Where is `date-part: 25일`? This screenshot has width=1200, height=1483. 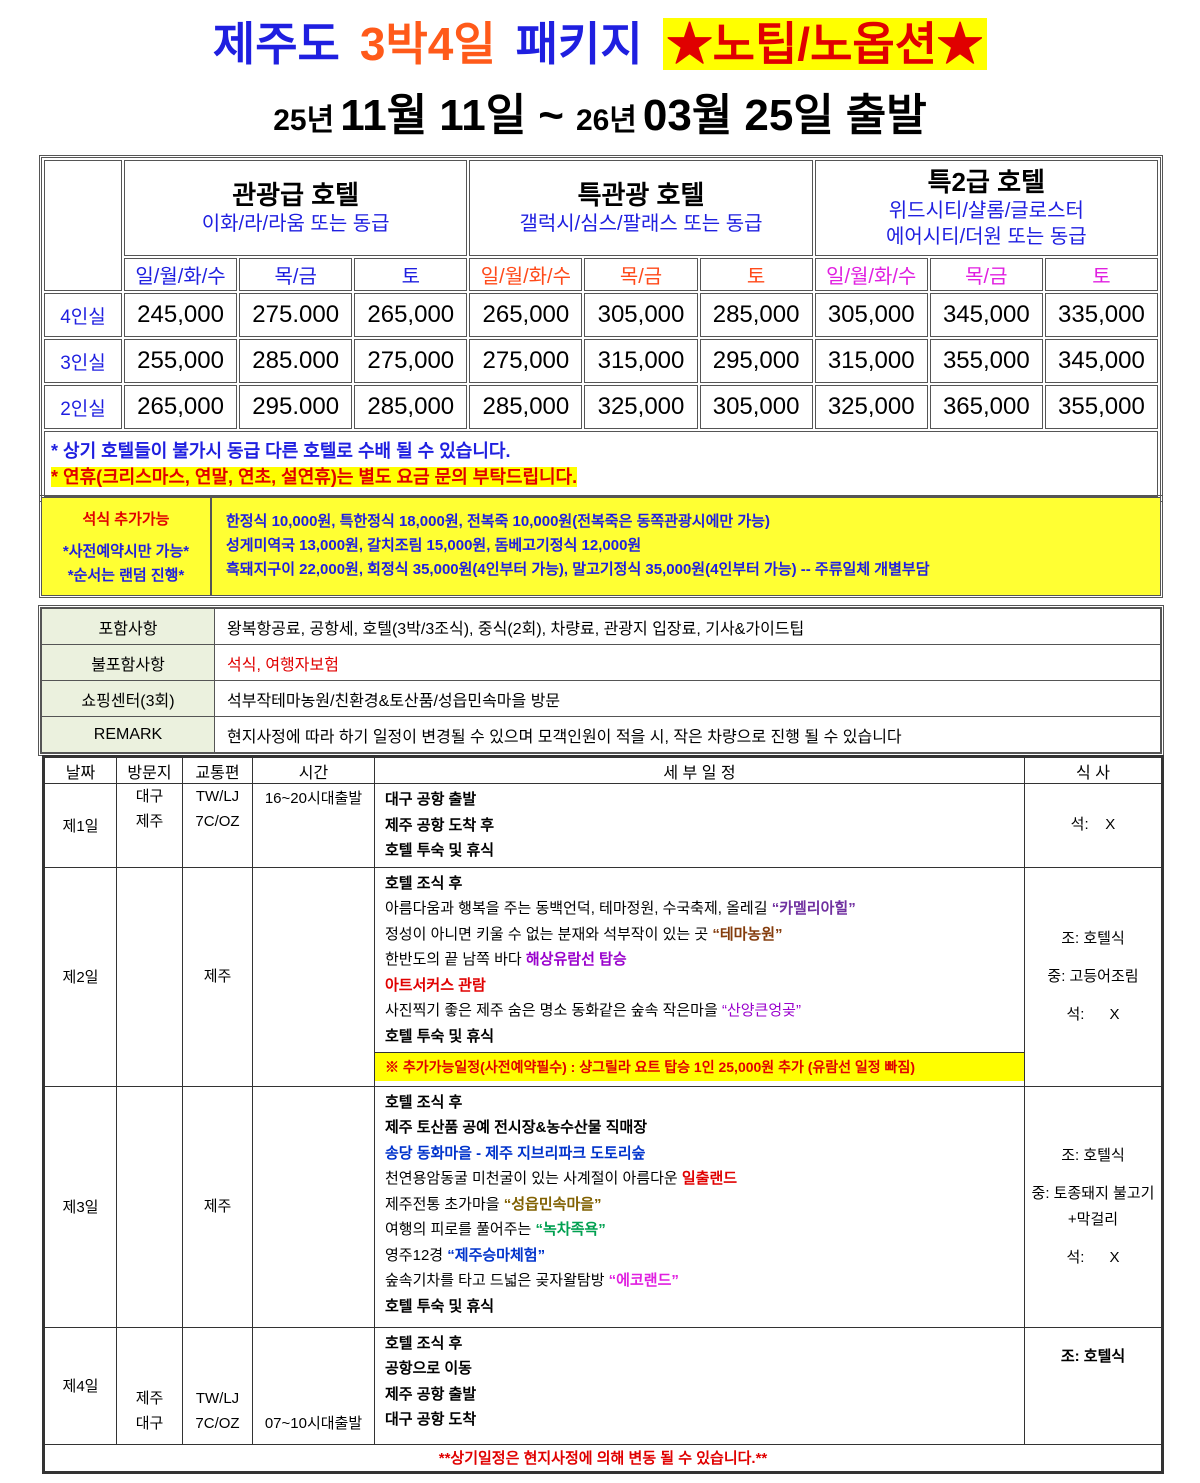
date-part: 25일 is located at coordinates (789, 115).